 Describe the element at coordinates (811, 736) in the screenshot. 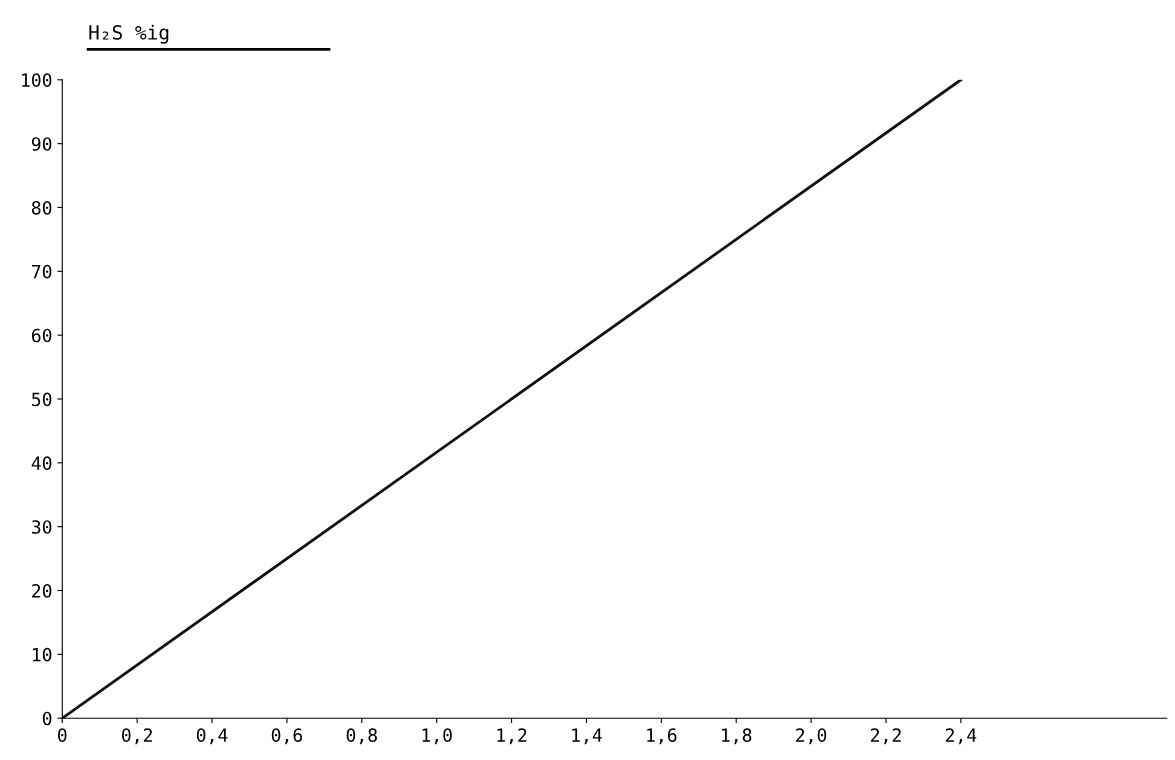

I see `x-tick-label: 2,0` at that location.